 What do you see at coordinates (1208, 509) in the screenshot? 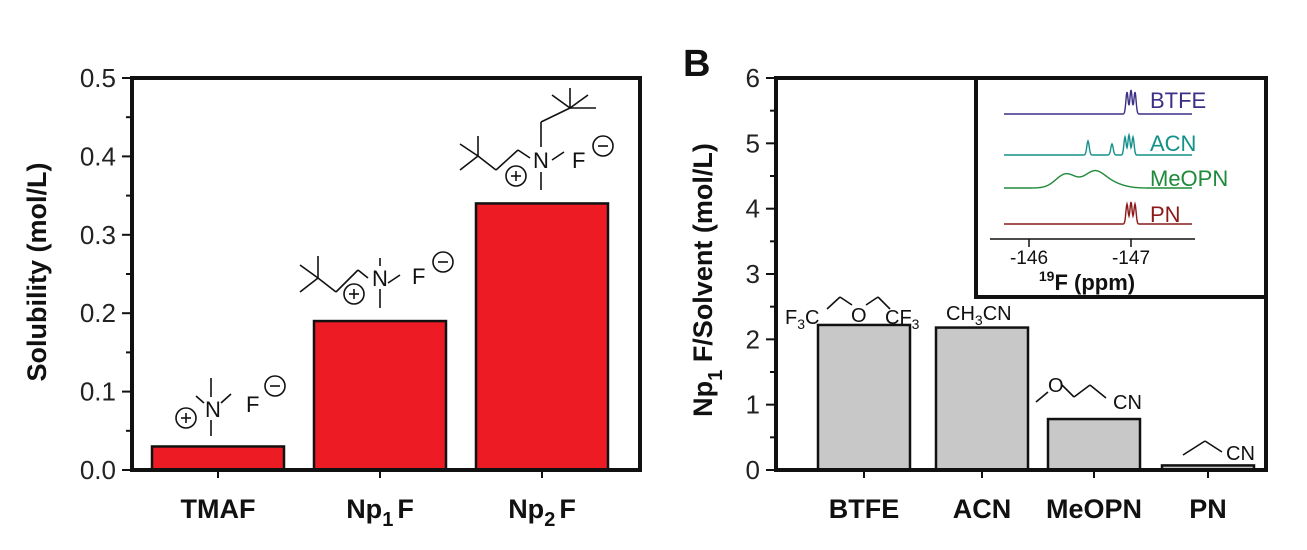
I see `x-category-label: PN` at bounding box center [1208, 509].